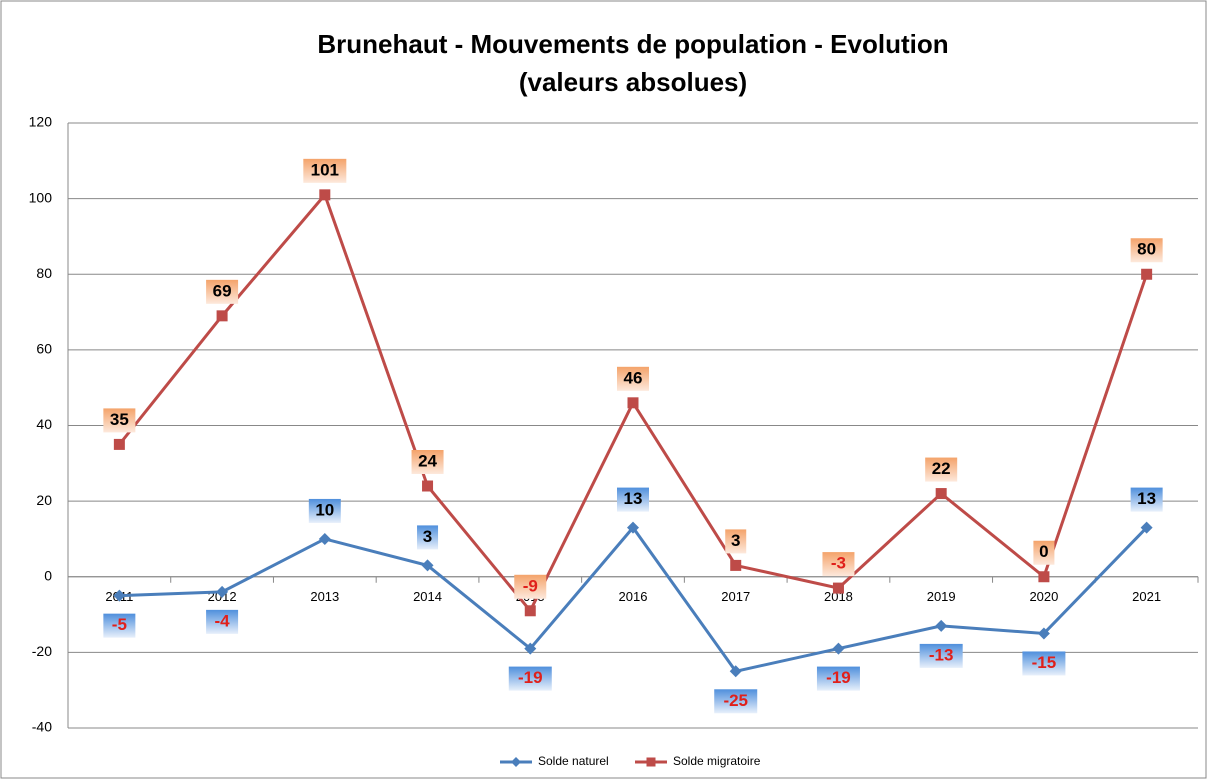 Image resolution: width=1208 pixels, height=780 pixels. What do you see at coordinates (427, 596) in the screenshot?
I see `x-tick-label: 2014` at bounding box center [427, 596].